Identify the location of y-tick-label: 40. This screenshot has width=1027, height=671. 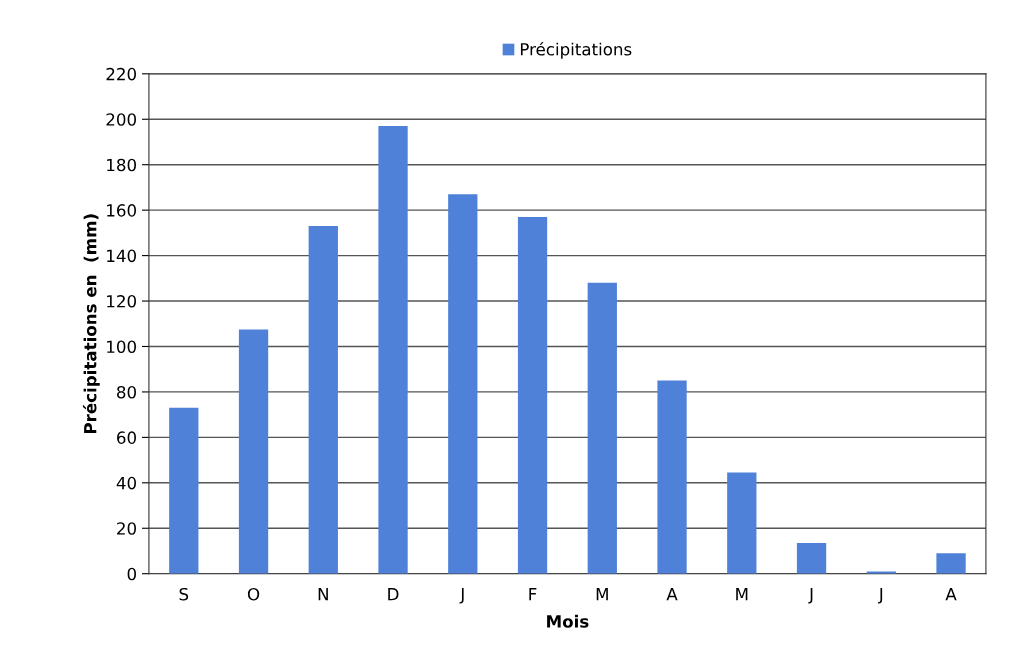
(126, 483).